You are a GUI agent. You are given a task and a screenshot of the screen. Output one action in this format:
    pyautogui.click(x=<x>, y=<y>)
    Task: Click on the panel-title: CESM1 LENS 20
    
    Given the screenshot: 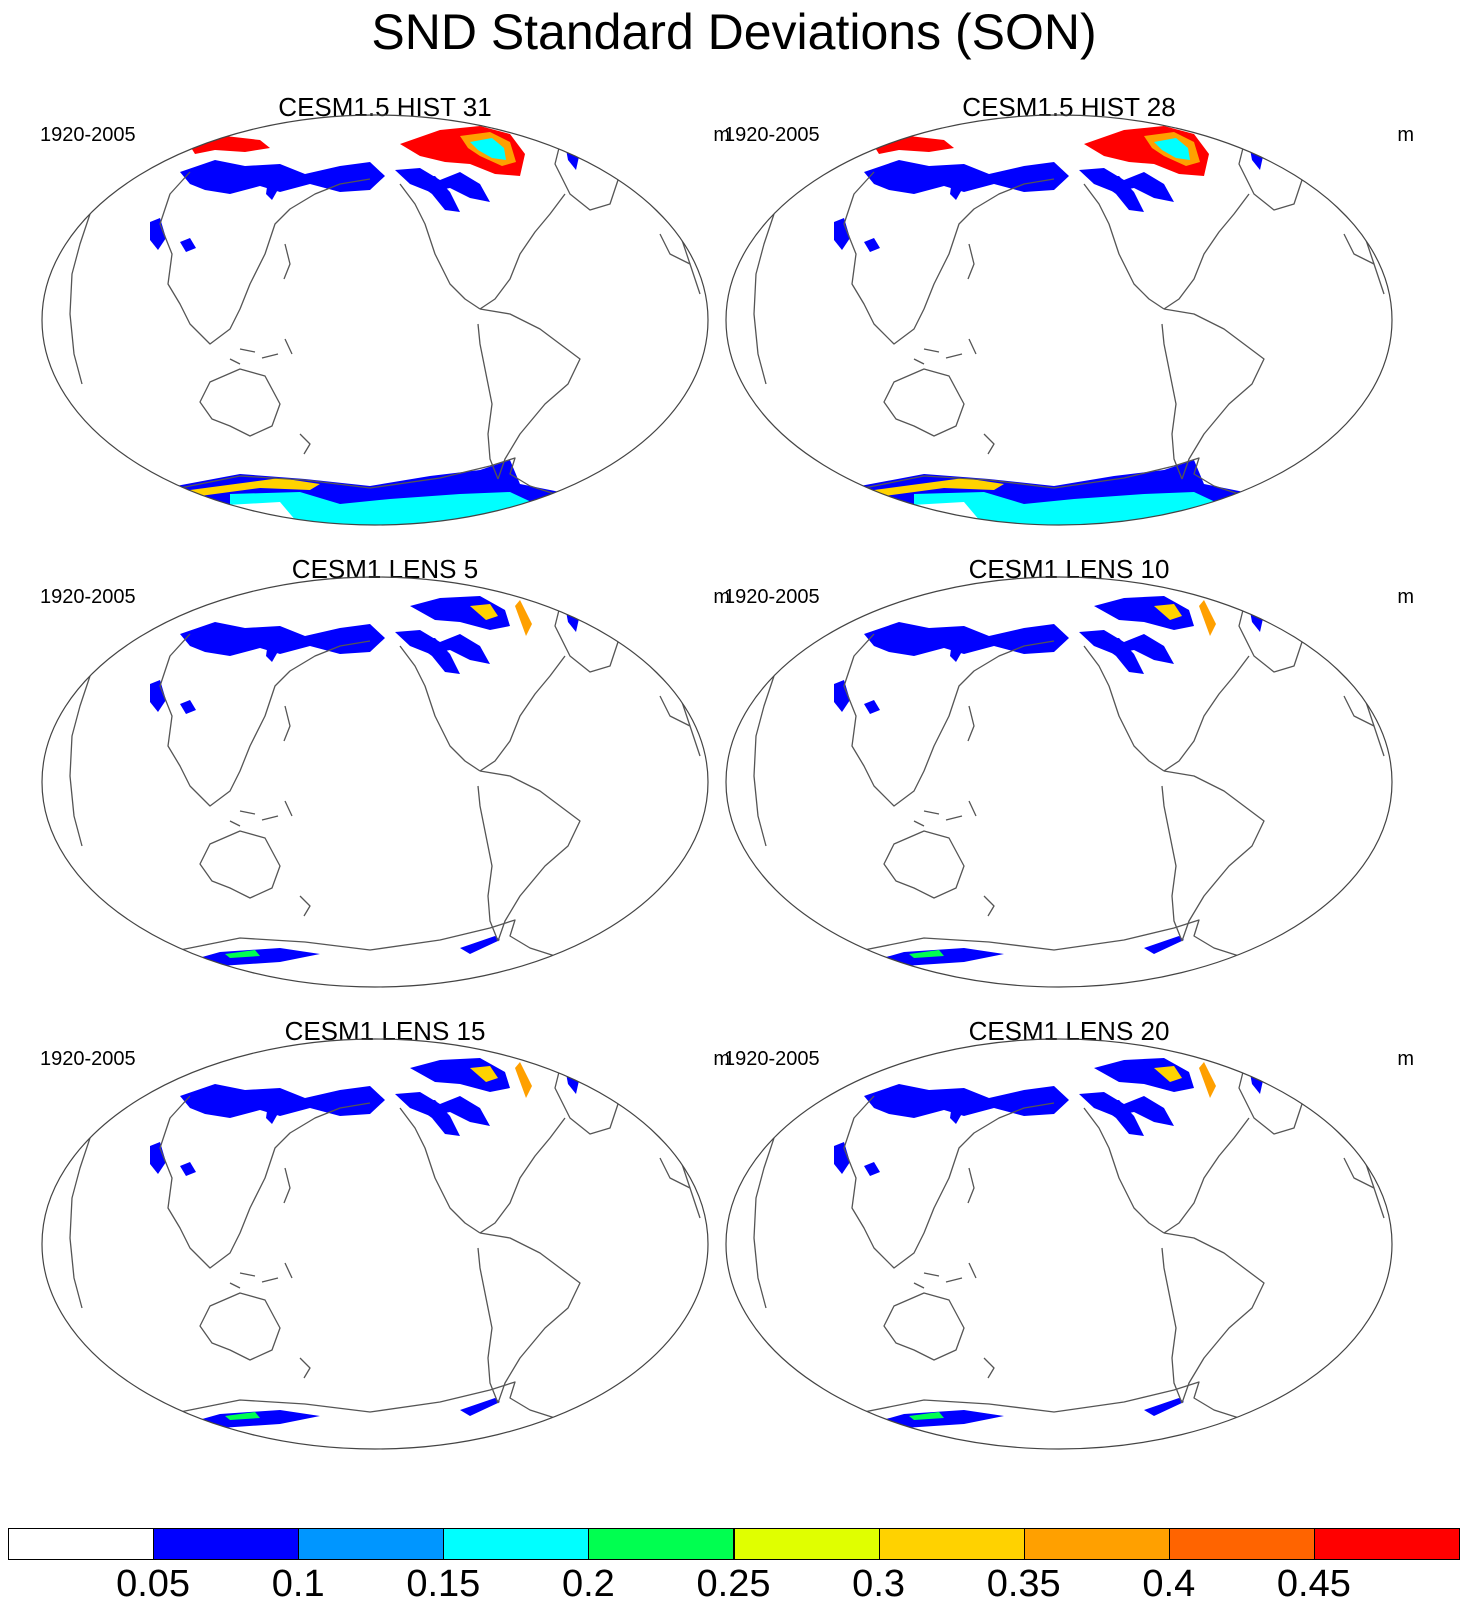 What is the action you would take?
    pyautogui.click(x=1069, y=1031)
    